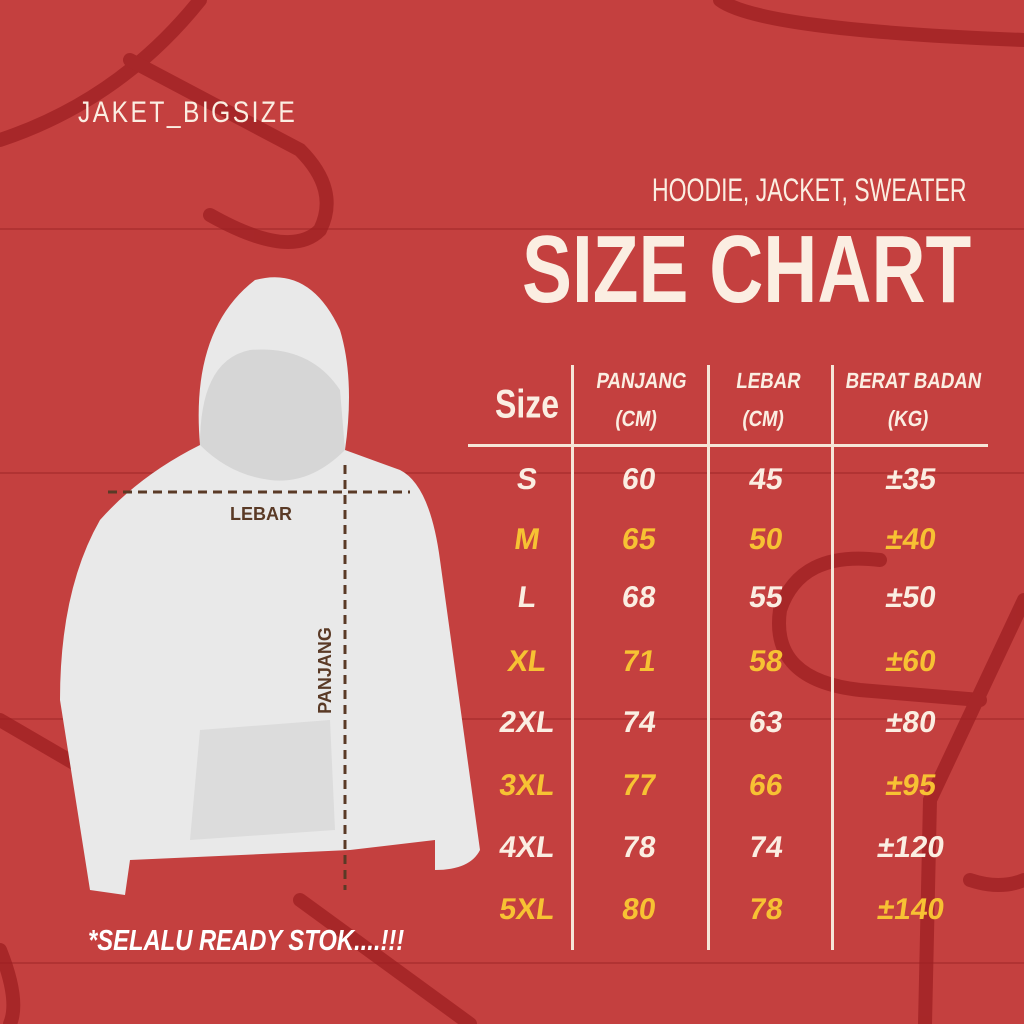  Describe the element at coordinates (911, 479) in the screenshot. I see `cell-berat: ±35` at that location.